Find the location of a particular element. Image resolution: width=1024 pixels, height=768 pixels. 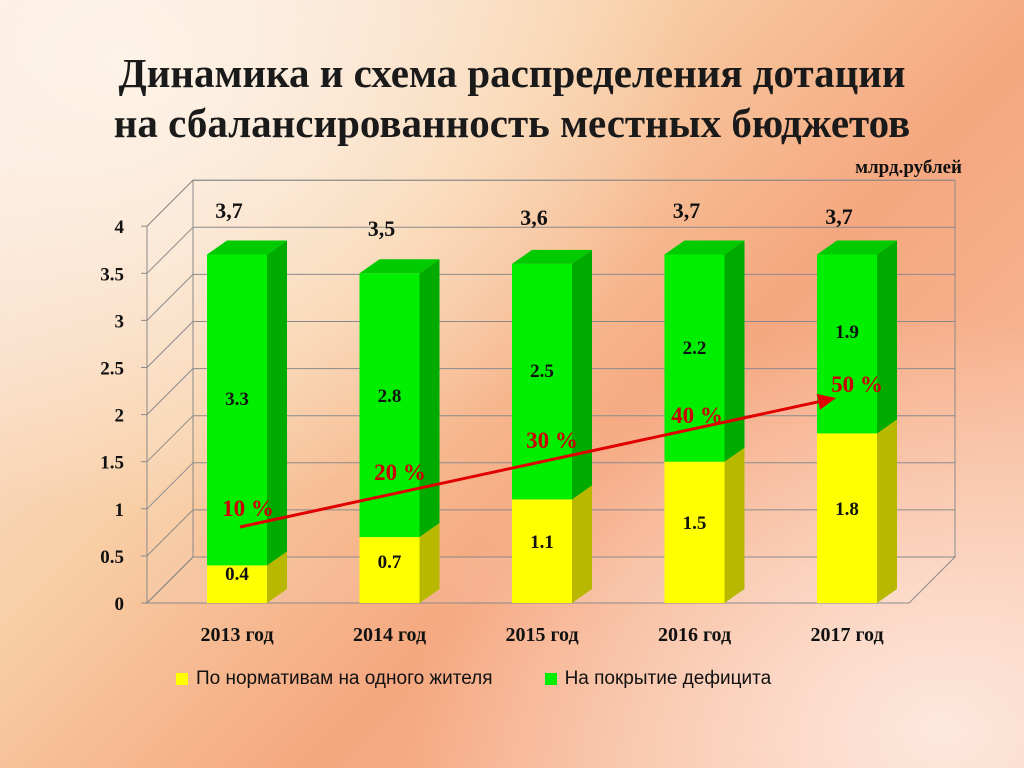

legend-item-yellow: По нормативам на одного жителя is located at coordinates (334, 679).